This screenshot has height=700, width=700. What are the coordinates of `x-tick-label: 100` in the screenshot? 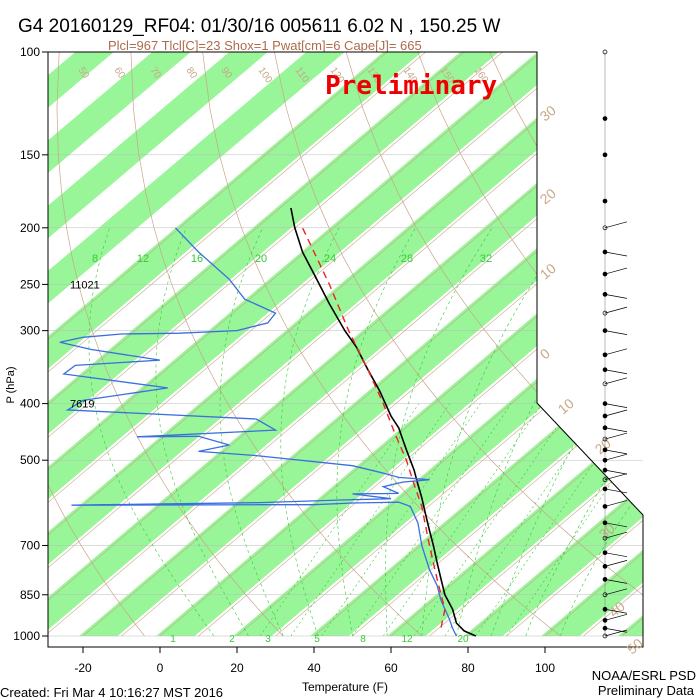 It's located at (545, 668).